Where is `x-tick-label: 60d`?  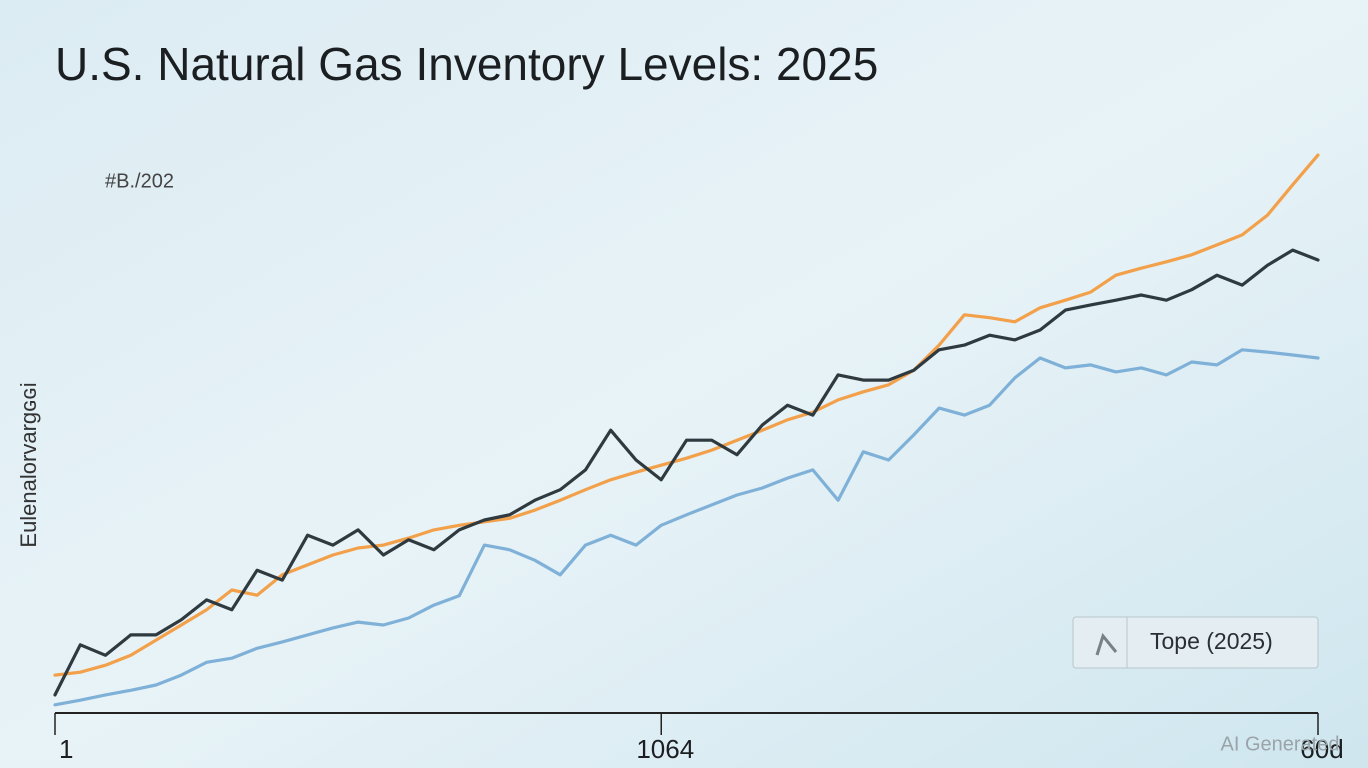 x-tick-label: 60d is located at coordinates (1321, 749).